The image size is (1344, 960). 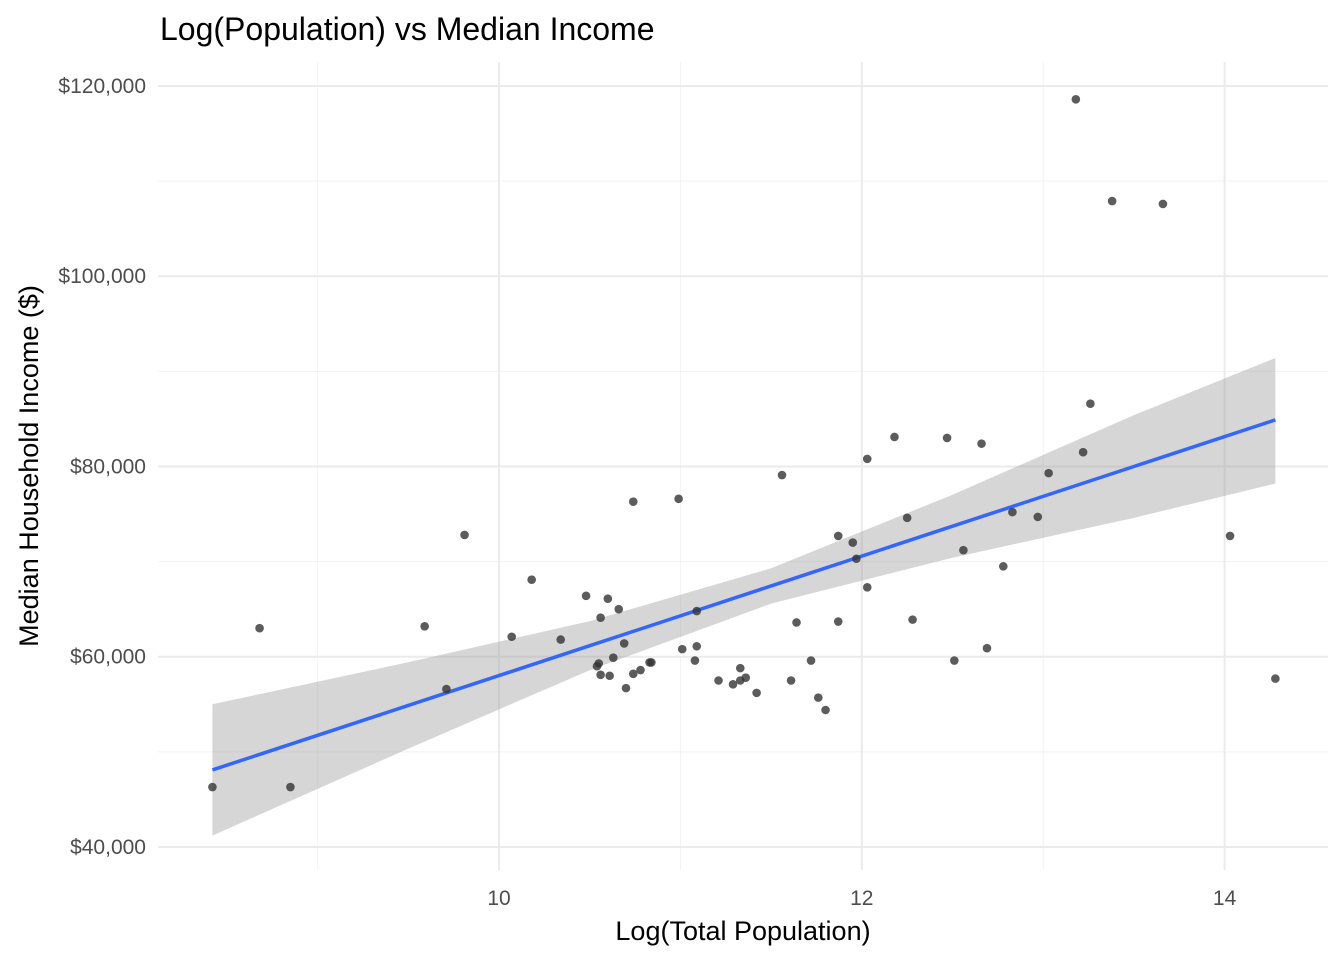 I want to click on x-axis-label: Log(Total Population), so click(x=742, y=931).